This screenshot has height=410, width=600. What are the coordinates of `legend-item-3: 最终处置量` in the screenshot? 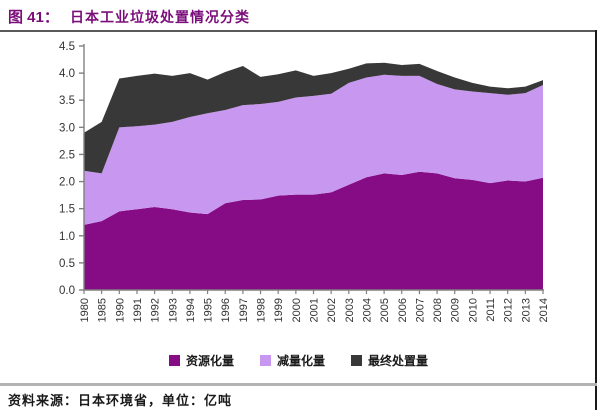 It's located at (389, 360).